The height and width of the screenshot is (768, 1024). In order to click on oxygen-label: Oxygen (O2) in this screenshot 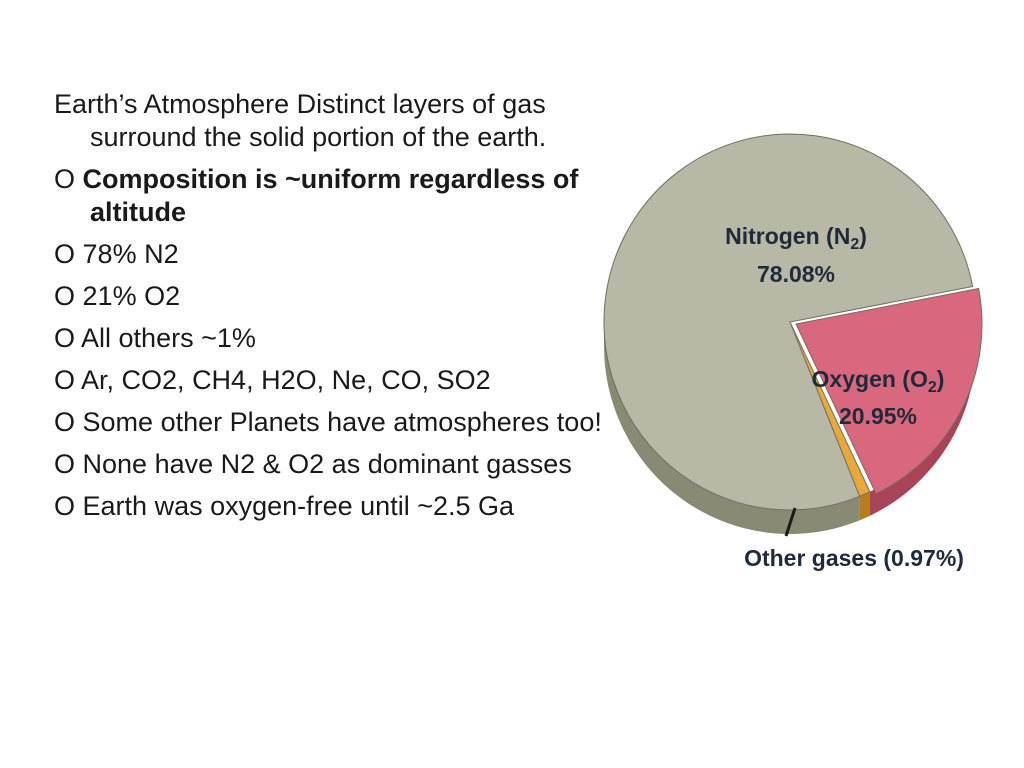, I will do `click(878, 381)`.